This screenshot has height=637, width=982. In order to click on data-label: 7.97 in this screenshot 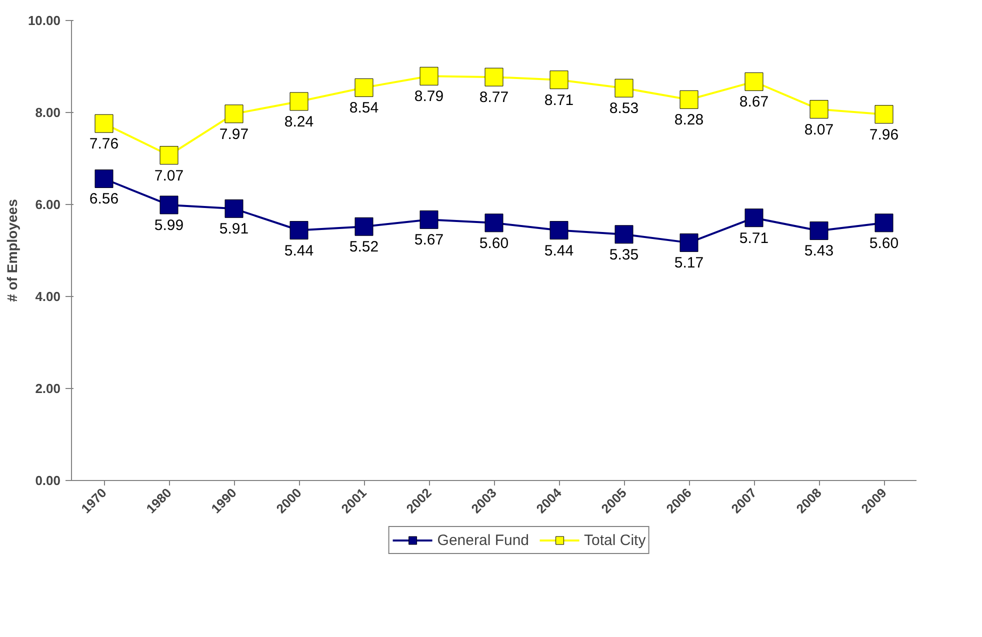, I will do `click(234, 134)`.